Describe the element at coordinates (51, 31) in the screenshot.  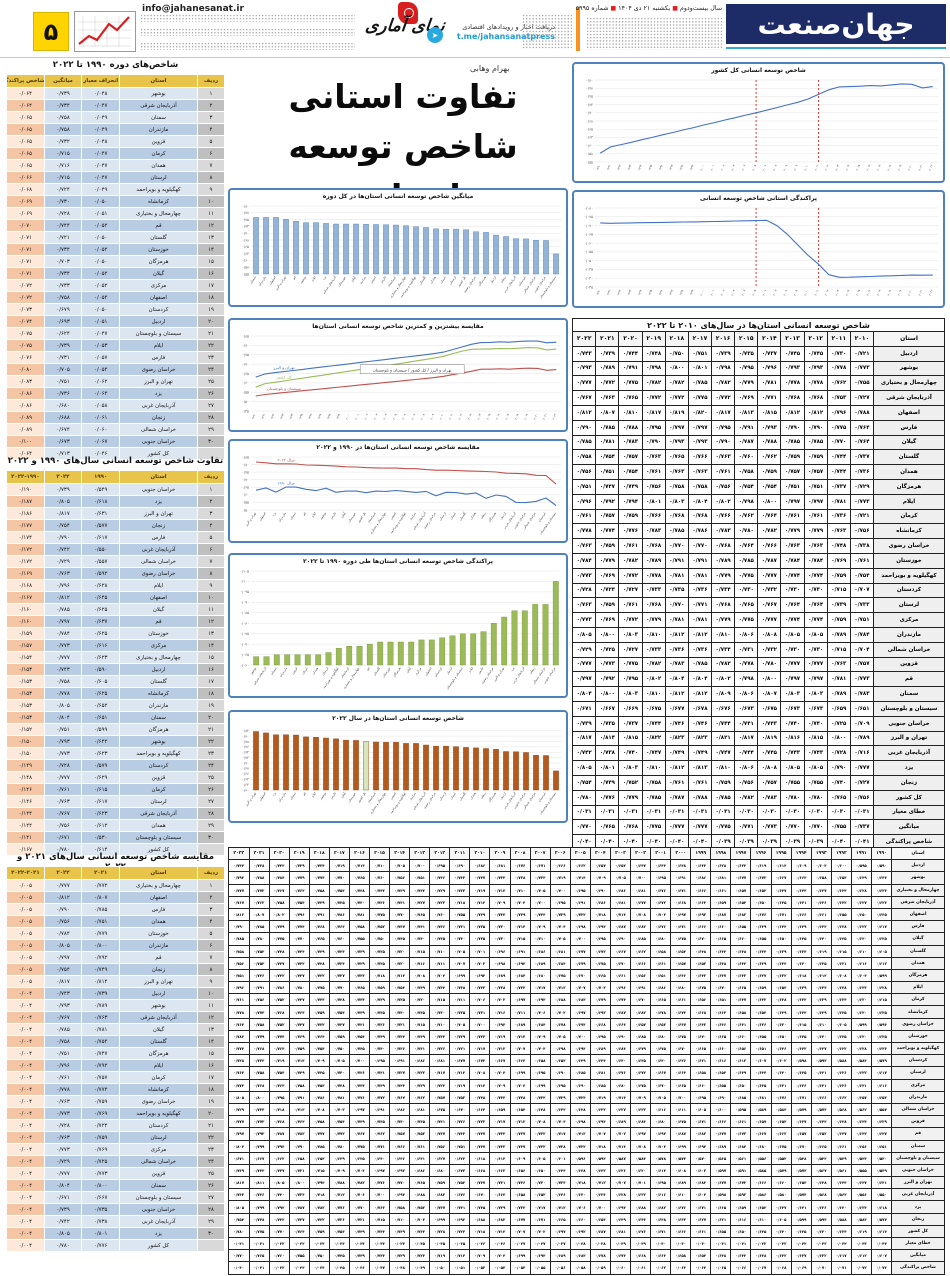
I see `page-number: ۵` at that location.